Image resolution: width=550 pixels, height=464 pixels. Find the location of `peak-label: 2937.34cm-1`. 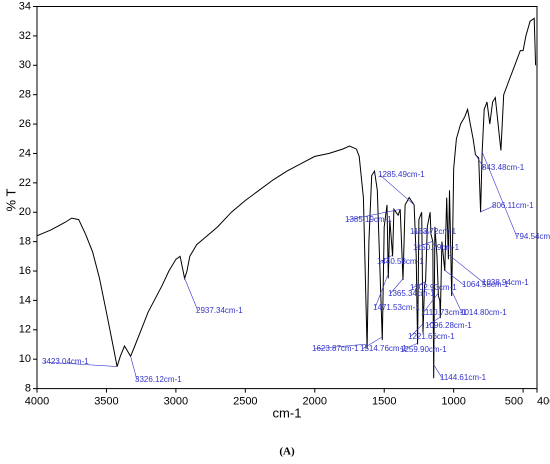

peak-label: 2937.34cm-1 is located at coordinates (219, 310).